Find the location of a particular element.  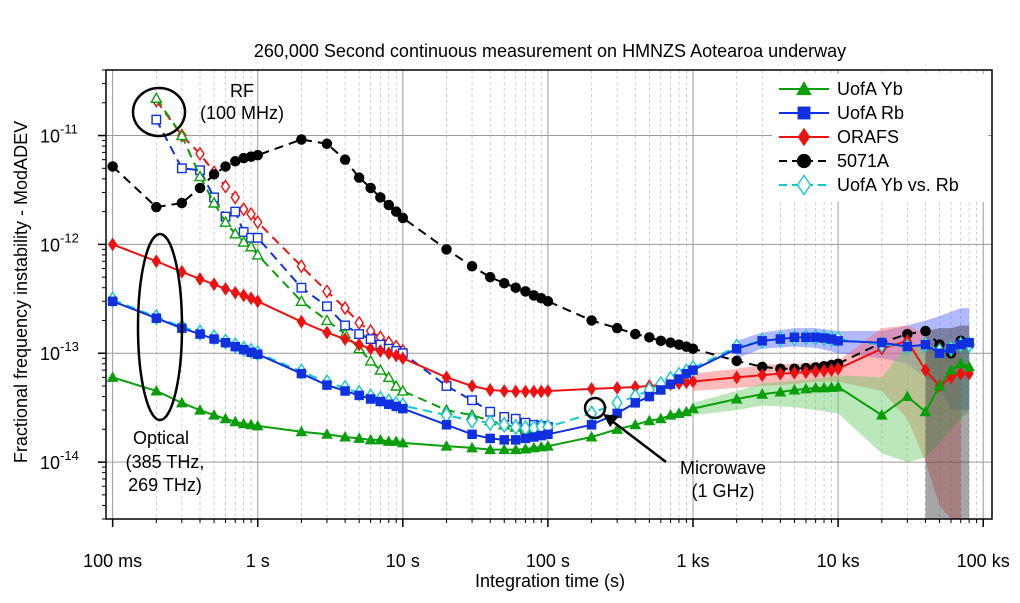

x-axis: 100 ms 1 s 10 s 100 s 1 ks 10 ks 100 ks is located at coordinates (546, 545).